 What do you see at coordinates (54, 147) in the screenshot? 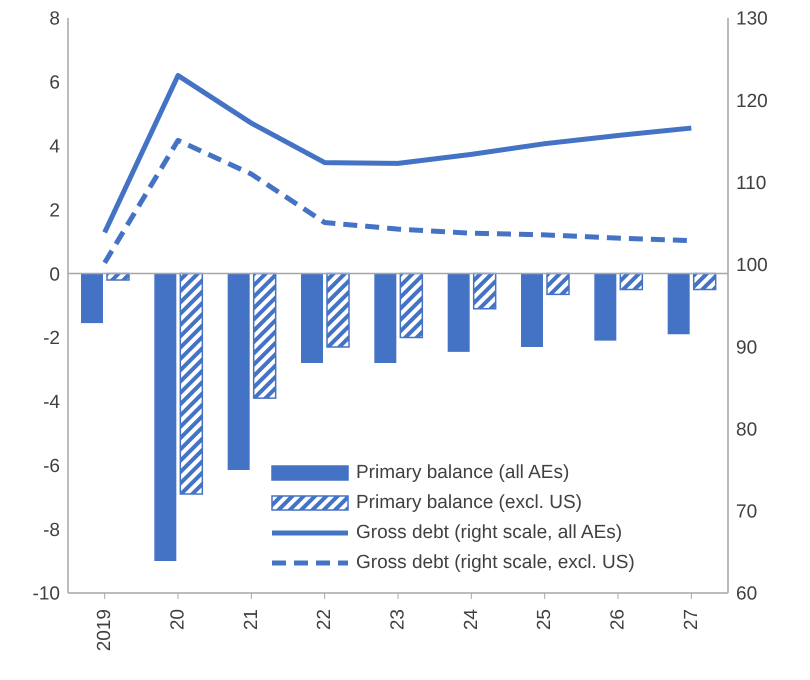
I see `y-tick-label: 4` at bounding box center [54, 147].